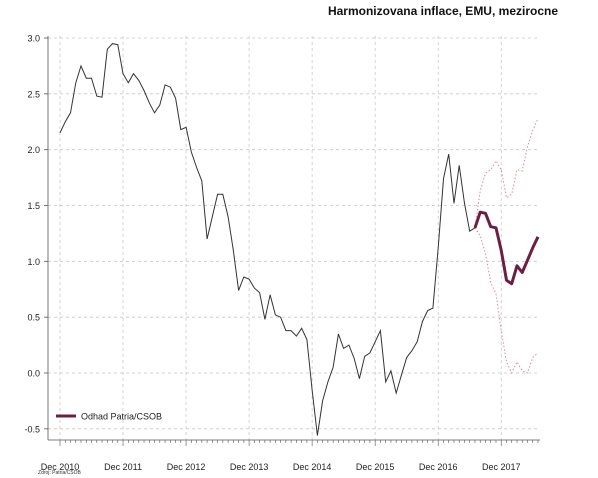 The height and width of the screenshot is (478, 598). I want to click on x-tick-label: Dec 2015, so click(375, 467).